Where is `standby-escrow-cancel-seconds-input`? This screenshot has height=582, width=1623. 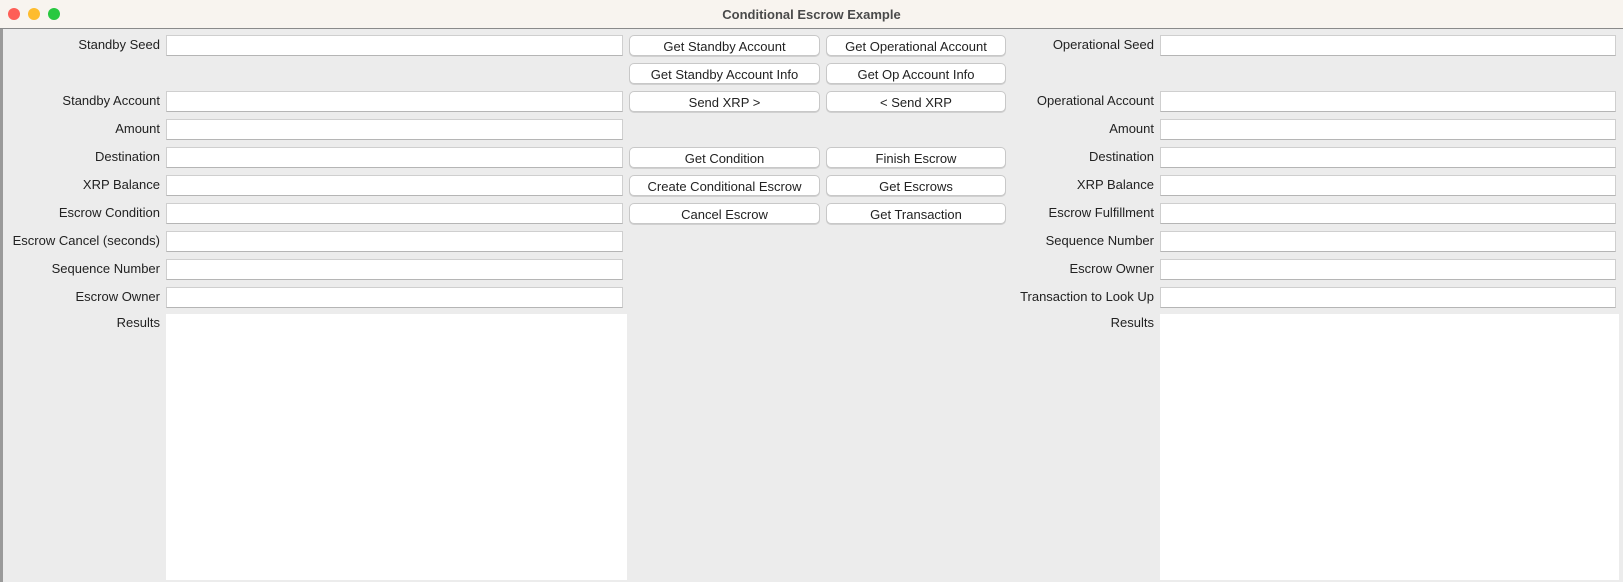
standby-escrow-cancel-seconds-input is located at coordinates (394, 241).